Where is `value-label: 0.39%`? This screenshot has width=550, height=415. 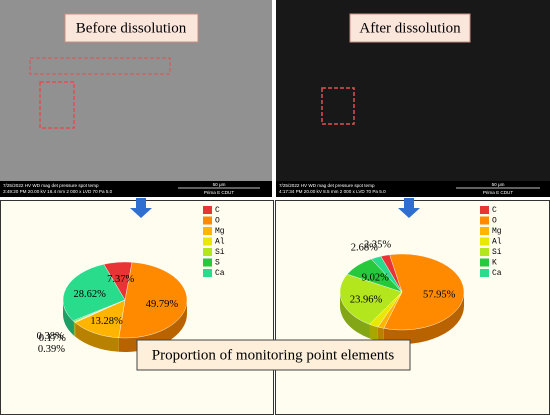 value-label: 0.39% is located at coordinates (51, 349).